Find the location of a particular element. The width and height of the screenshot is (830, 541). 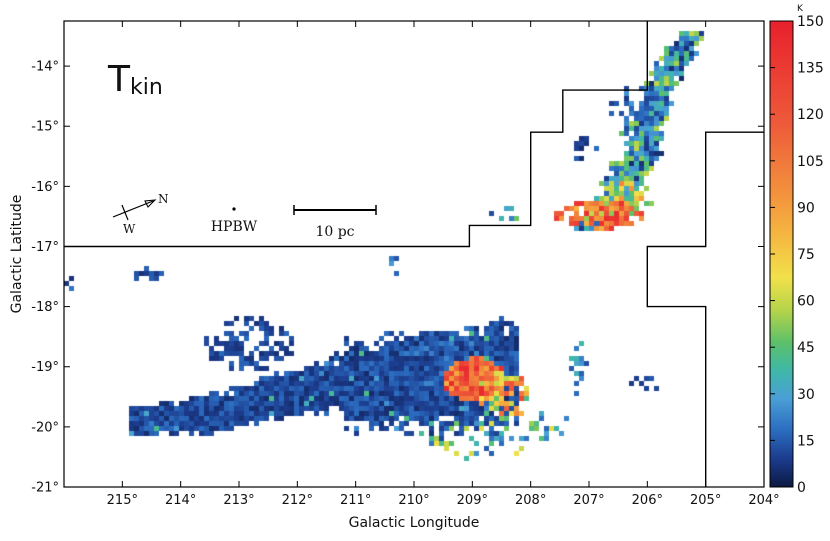

x-tick-label: 209° is located at coordinates (472, 500).